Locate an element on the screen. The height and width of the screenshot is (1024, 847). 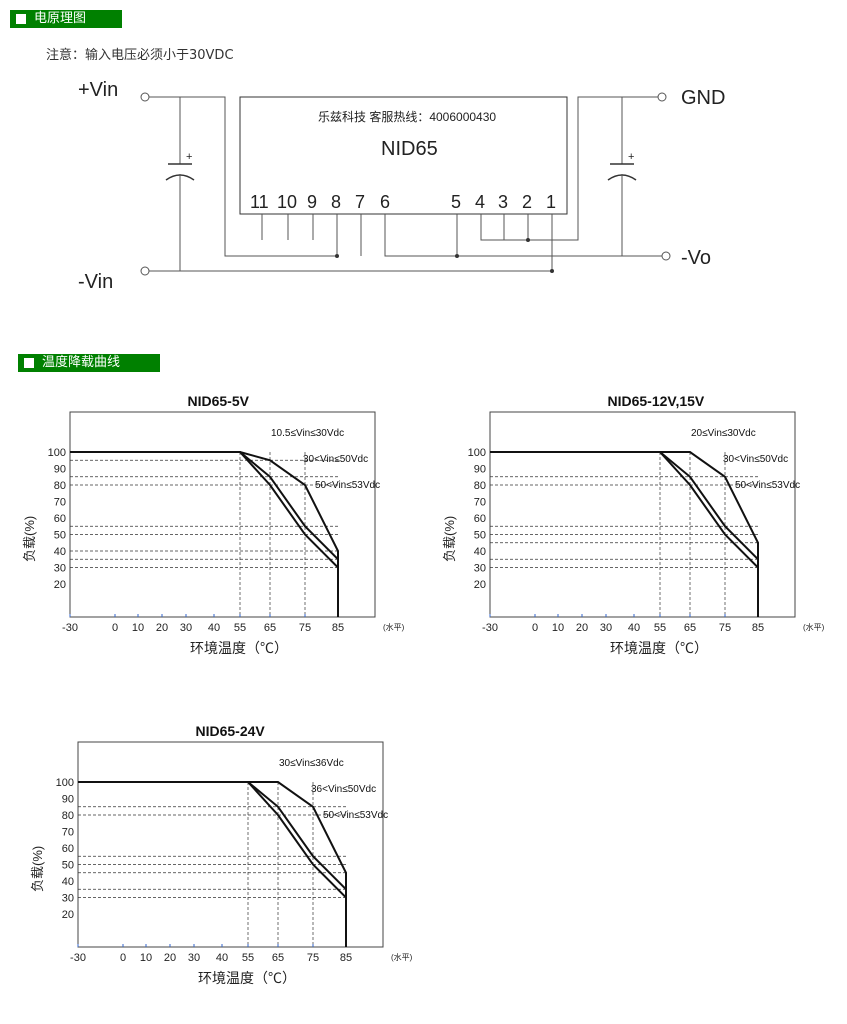
pin-label: 11 is located at coordinates (259, 202).